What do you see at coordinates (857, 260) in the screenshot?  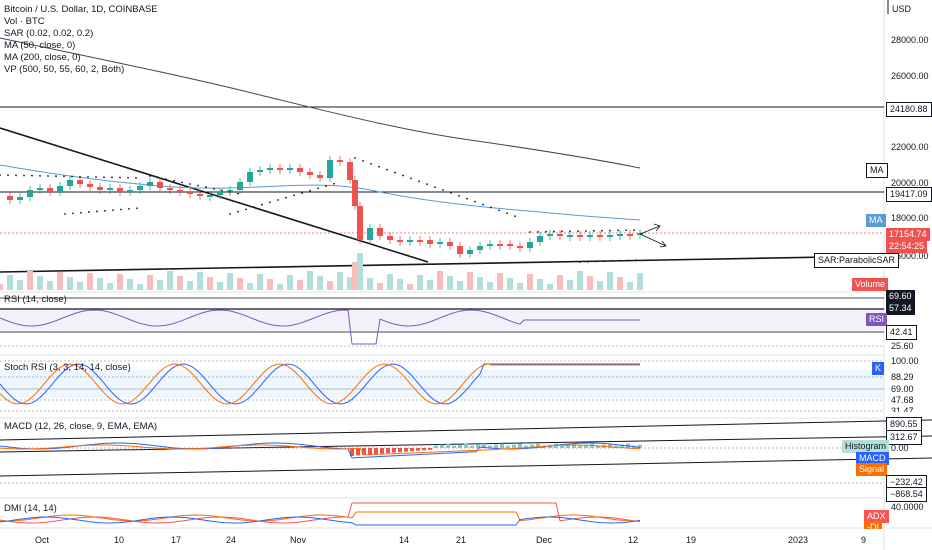 I see `sar-tag: SAR:ParabolicSAR` at bounding box center [857, 260].